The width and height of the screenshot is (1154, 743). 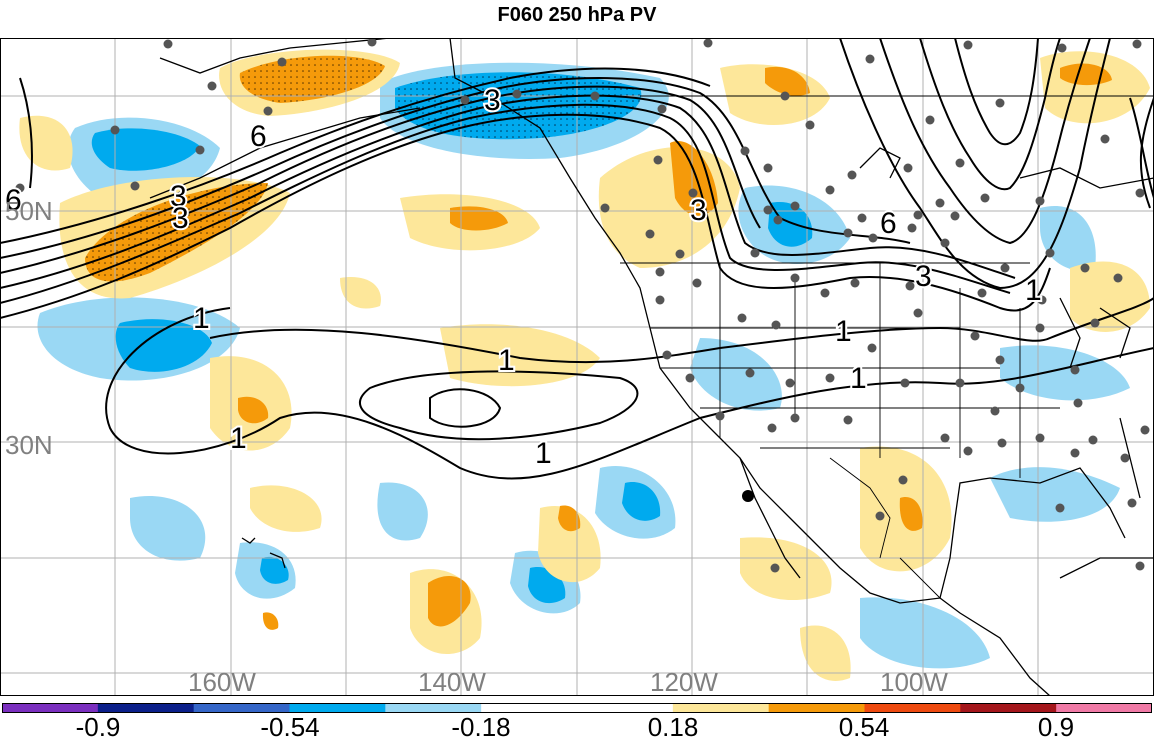 I want to click on colorbar-tick-label: 0.54, so click(x=864, y=727).